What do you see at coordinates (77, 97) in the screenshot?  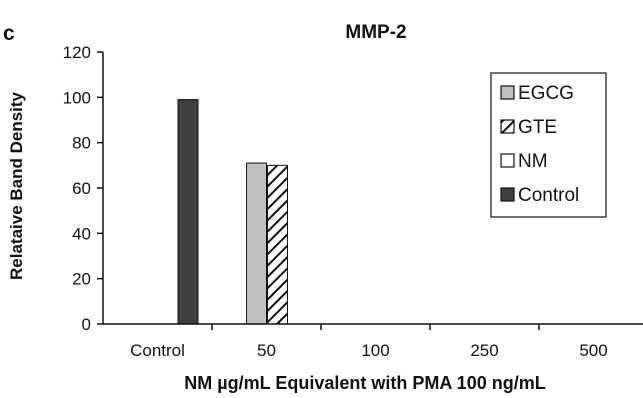 I see `y-tick-label: 100` at bounding box center [77, 97].